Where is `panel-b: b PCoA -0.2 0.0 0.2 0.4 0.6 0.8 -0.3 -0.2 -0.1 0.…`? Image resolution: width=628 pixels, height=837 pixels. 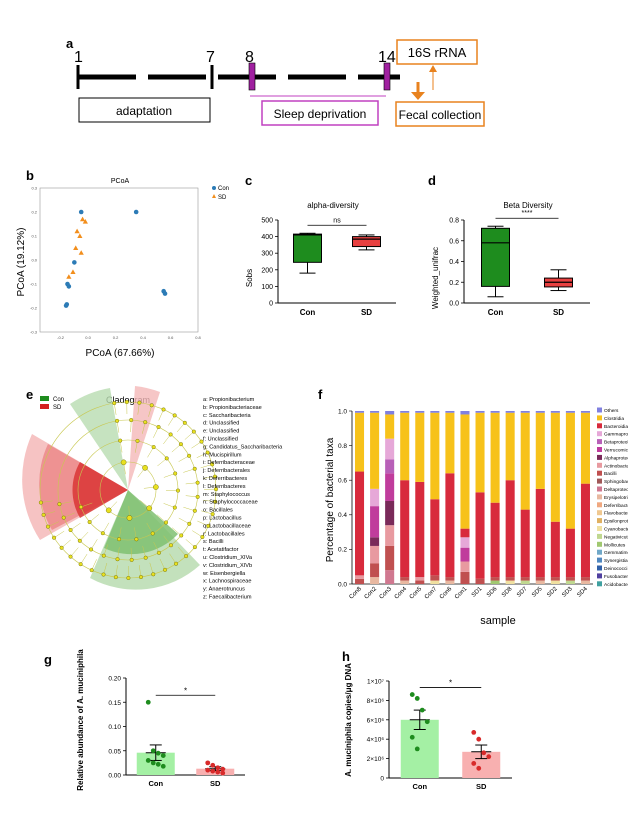 panel-b: b PCoA -0.2 0.0 0.2 0.4 0.6 0.8 -0.3 -0.2 -0.1 0.… is located at coordinates (122, 263).